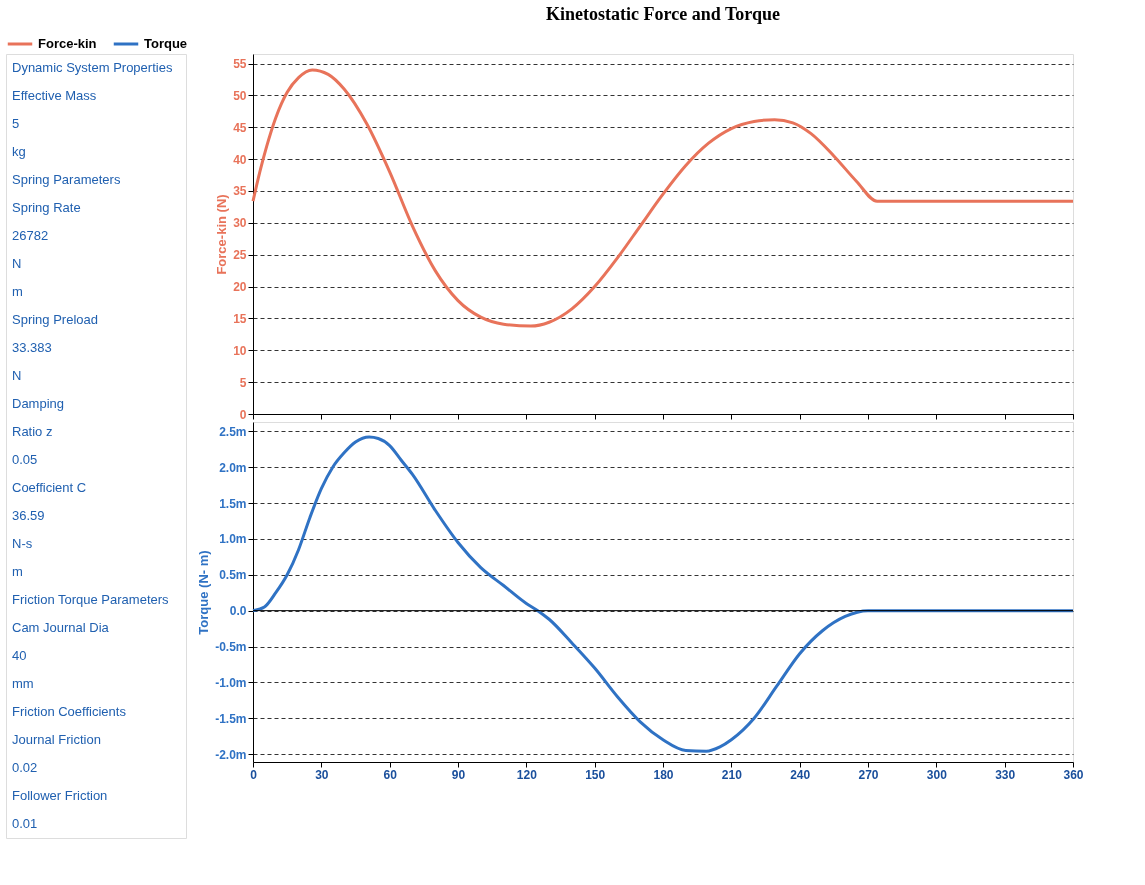 This screenshot has height=885, width=1145. What do you see at coordinates (595, 774) in the screenshot?
I see `x-tick-label: 150` at bounding box center [595, 774].